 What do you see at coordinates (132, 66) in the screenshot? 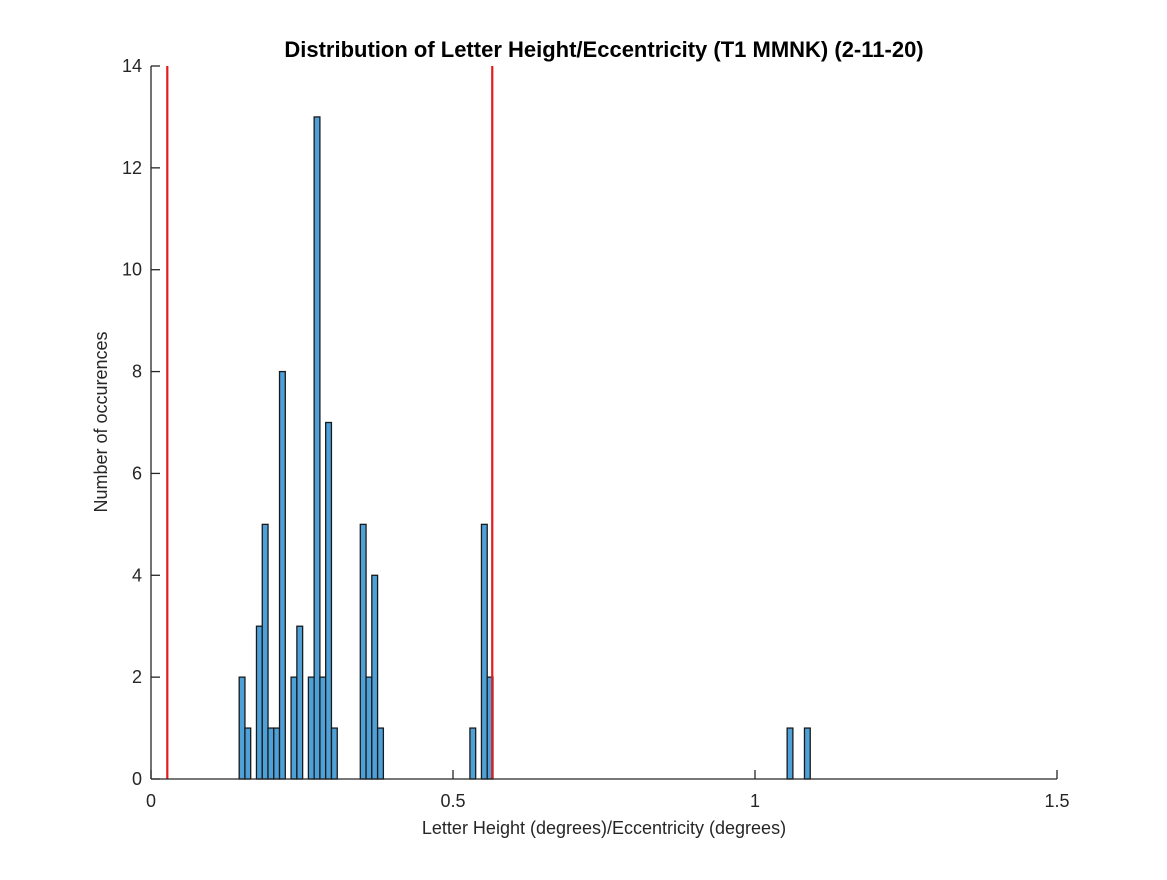
I see `y-tick-label: 14` at bounding box center [132, 66].